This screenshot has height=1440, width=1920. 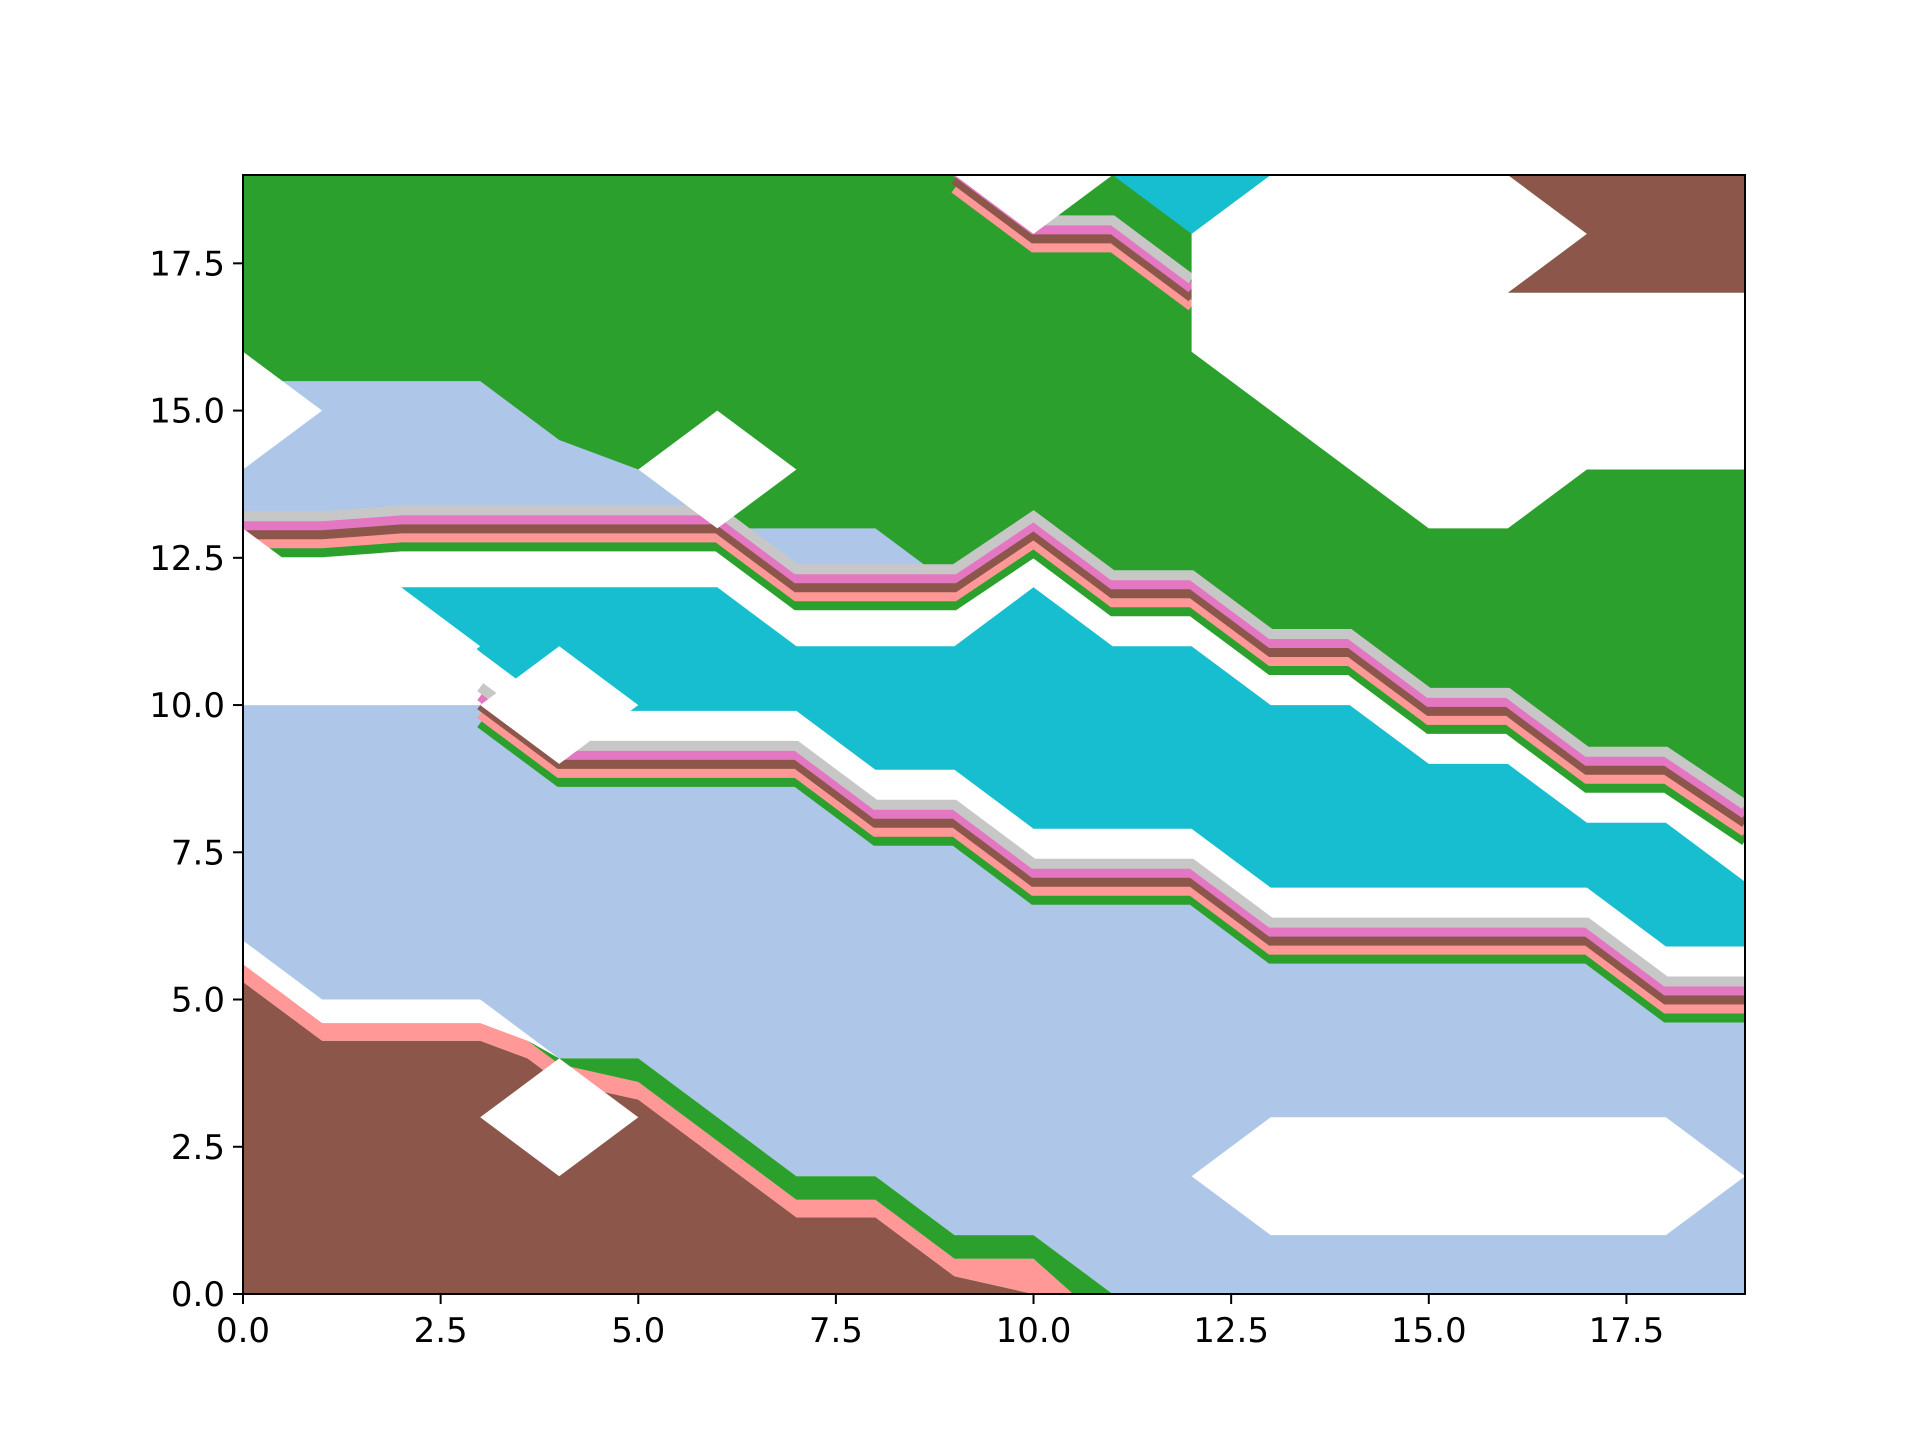 I want to click on x-tick-label: 0.0, so click(x=243, y=1331).